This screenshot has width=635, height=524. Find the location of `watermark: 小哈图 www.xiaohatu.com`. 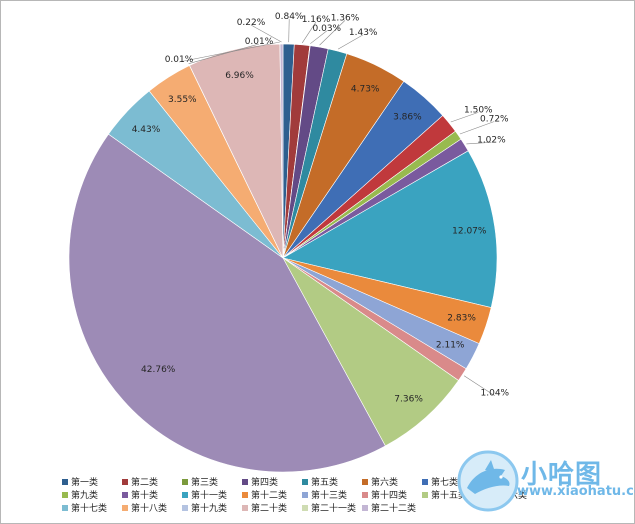

watermark: 小哈图 www.xiaohatu.com is located at coordinates (544, 484).